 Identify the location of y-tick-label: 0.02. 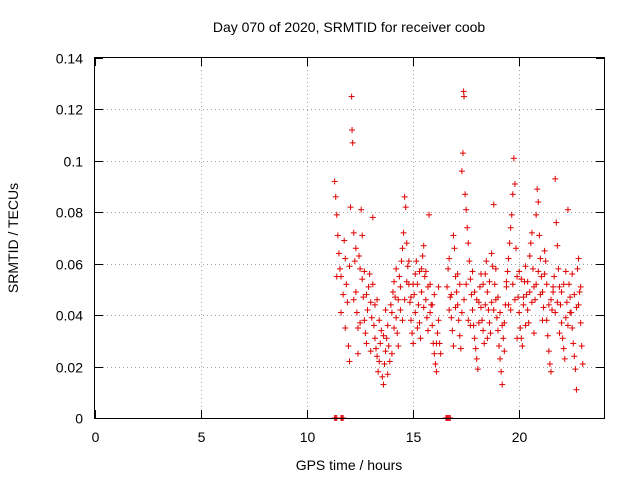
(69, 368).